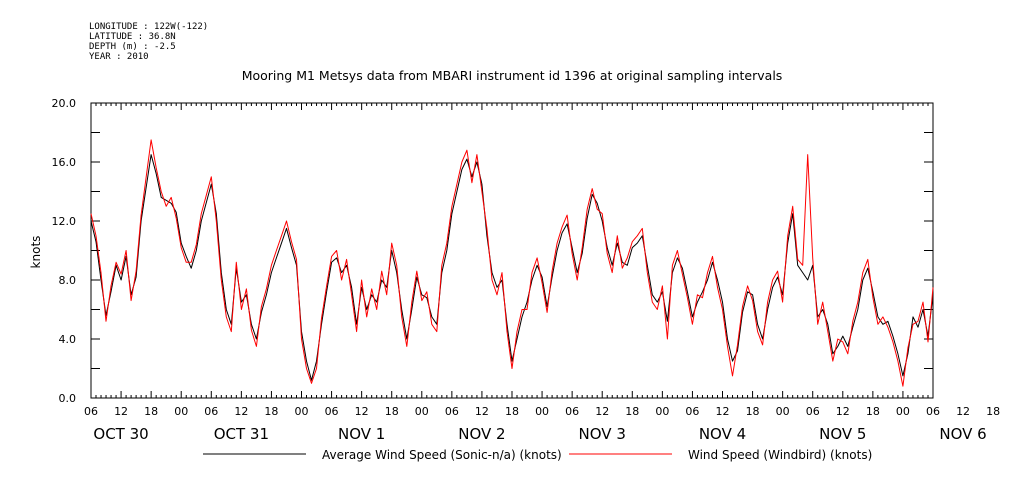 The height and width of the screenshot is (504, 1009). I want to click on x-day-label: NOV 1, so click(361, 434).